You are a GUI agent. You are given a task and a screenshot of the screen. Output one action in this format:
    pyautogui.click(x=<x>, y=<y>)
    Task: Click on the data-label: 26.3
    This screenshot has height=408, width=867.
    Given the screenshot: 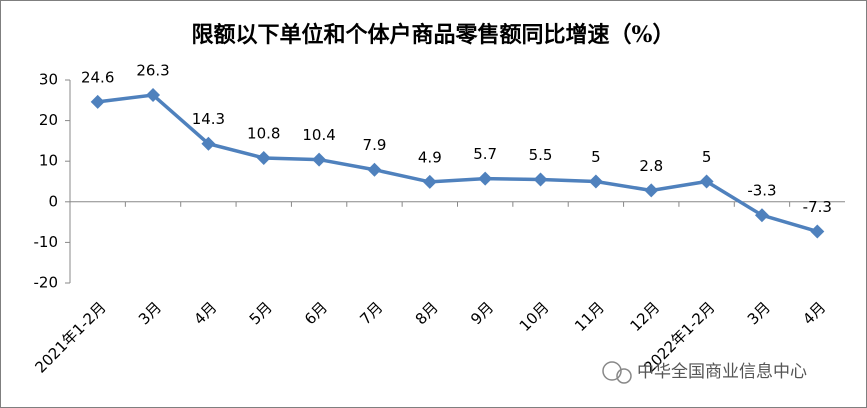 What is the action you would take?
    pyautogui.click(x=152, y=71)
    